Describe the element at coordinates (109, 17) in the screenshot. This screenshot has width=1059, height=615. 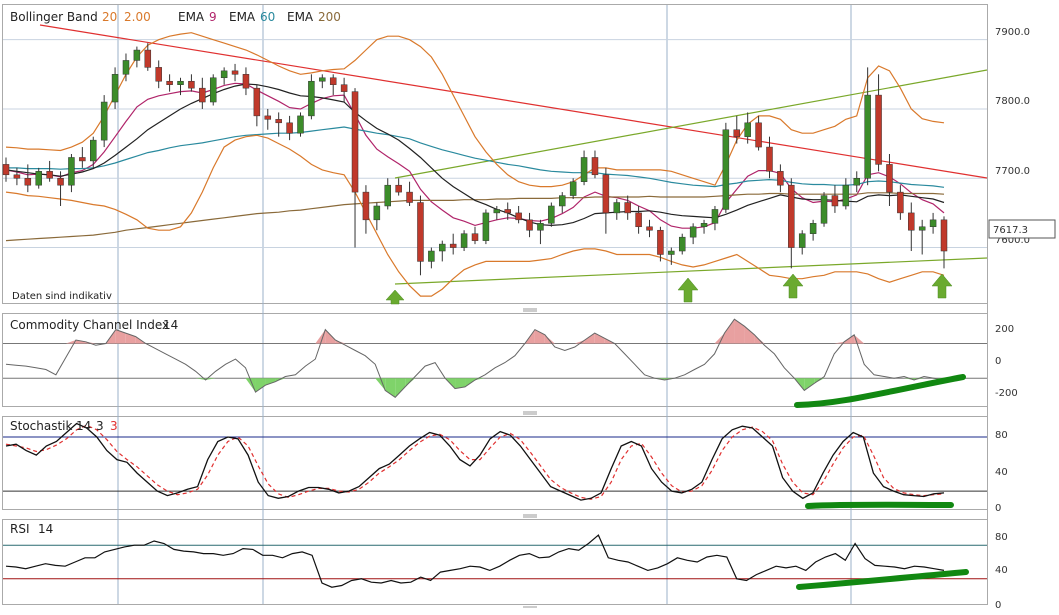
I see `bb-param-1: 20` at that location.